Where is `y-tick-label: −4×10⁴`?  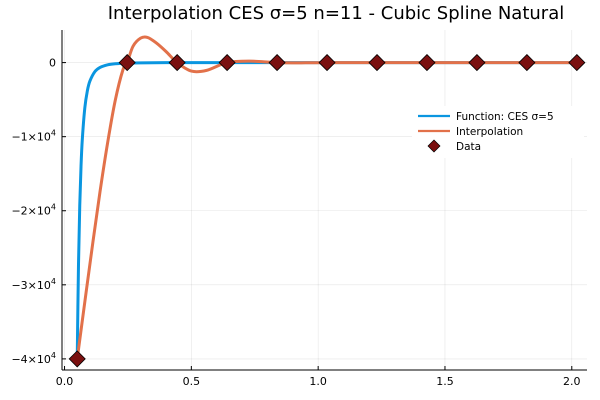 y-tick-label: −4×10⁴ is located at coordinates (33, 358).